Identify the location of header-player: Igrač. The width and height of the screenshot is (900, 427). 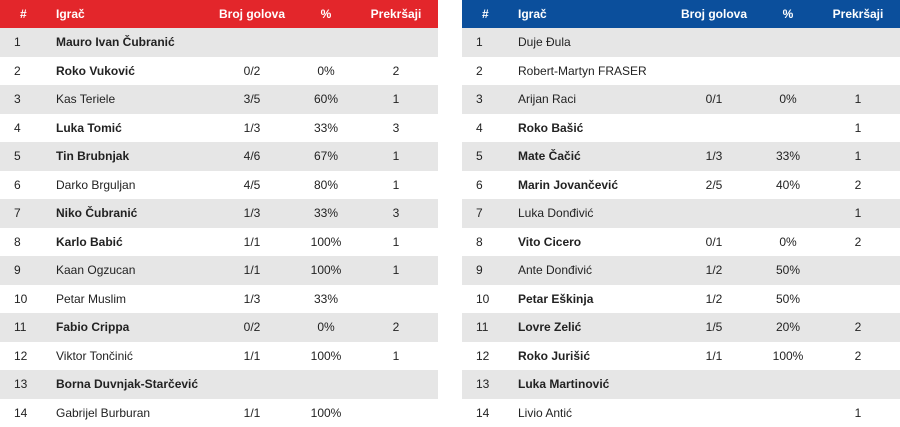
(591, 14).